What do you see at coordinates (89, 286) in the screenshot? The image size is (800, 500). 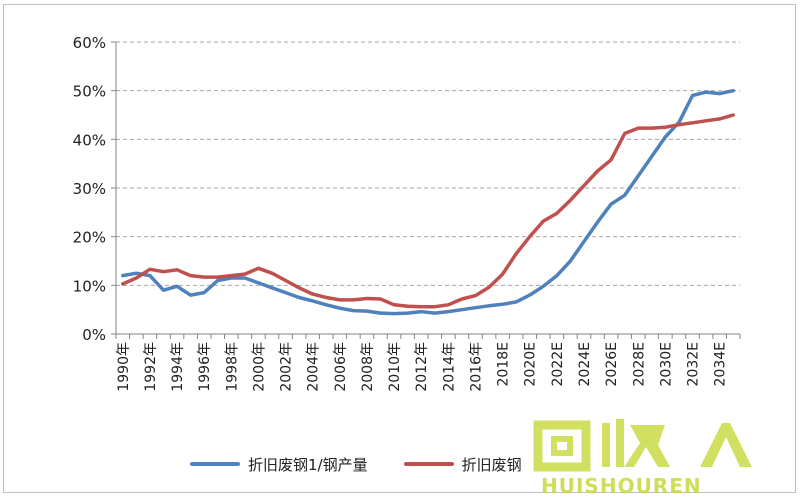 I see `y-tick-label: 10%` at bounding box center [89, 286].